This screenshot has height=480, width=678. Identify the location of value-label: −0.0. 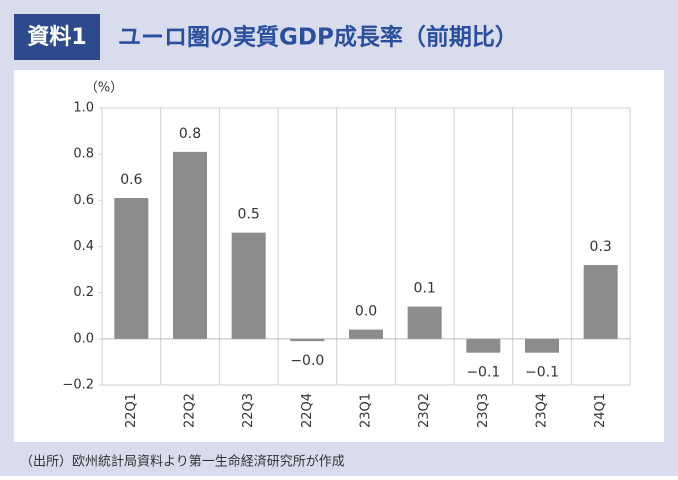
(307, 361).